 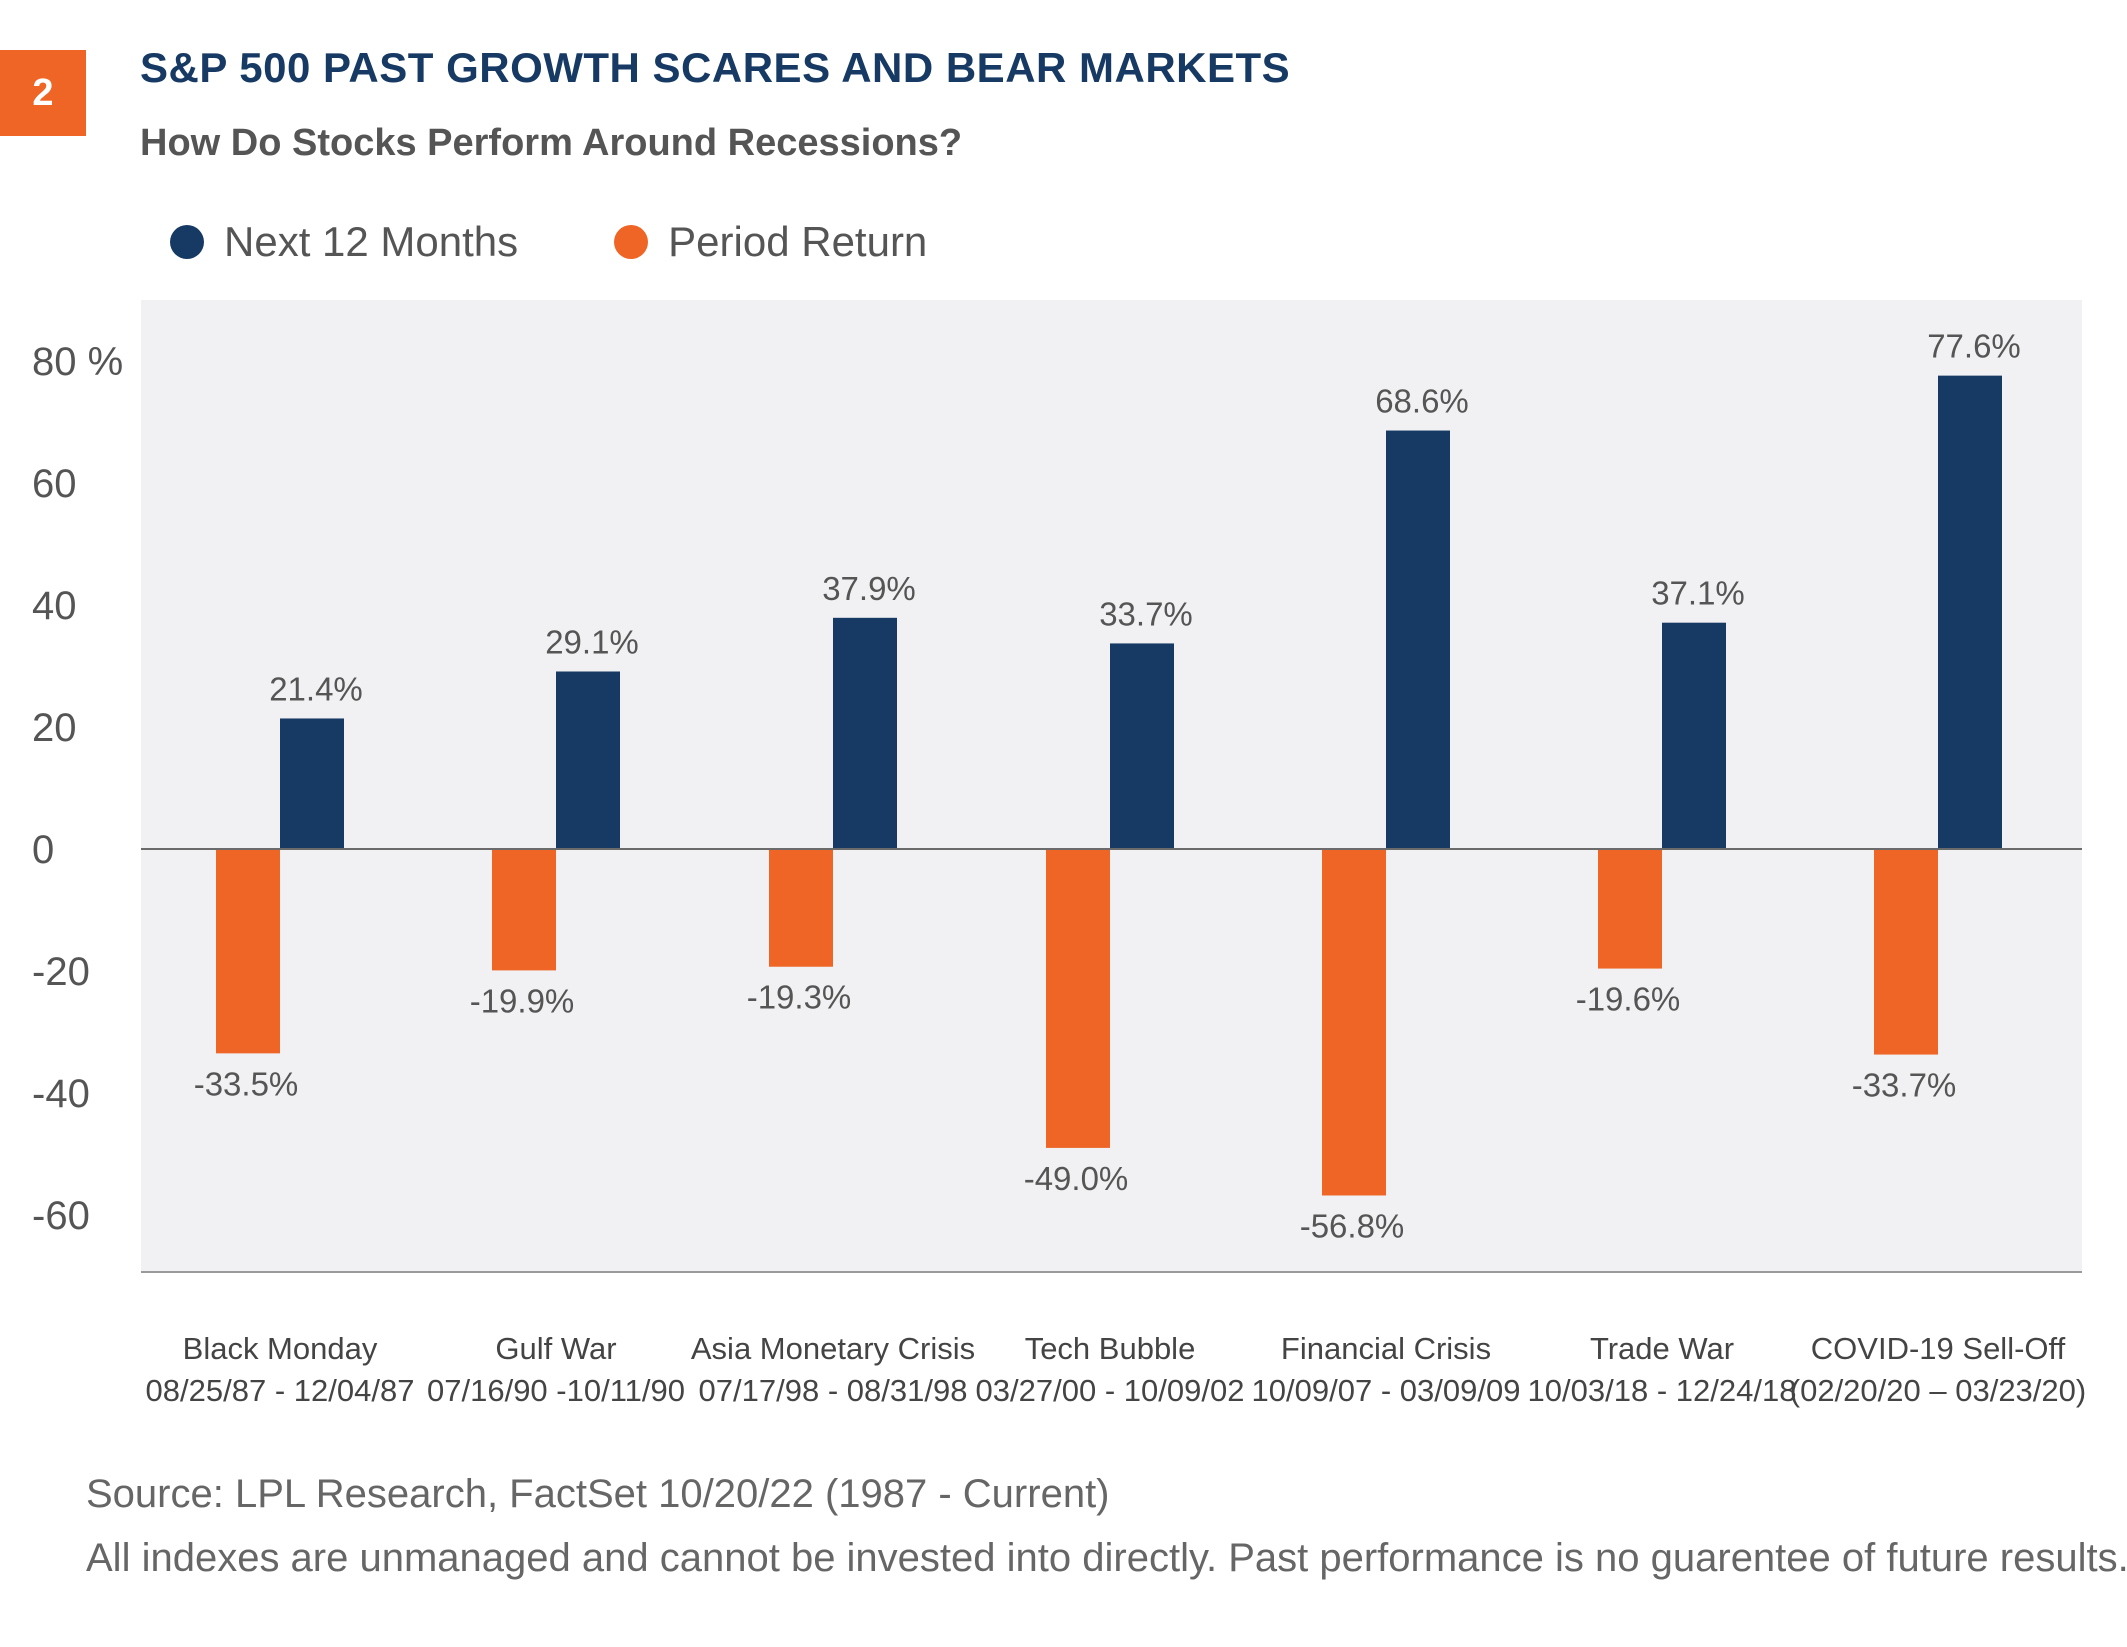 I want to click on data-label-period-return: -33.5%, so click(x=246, y=1083).